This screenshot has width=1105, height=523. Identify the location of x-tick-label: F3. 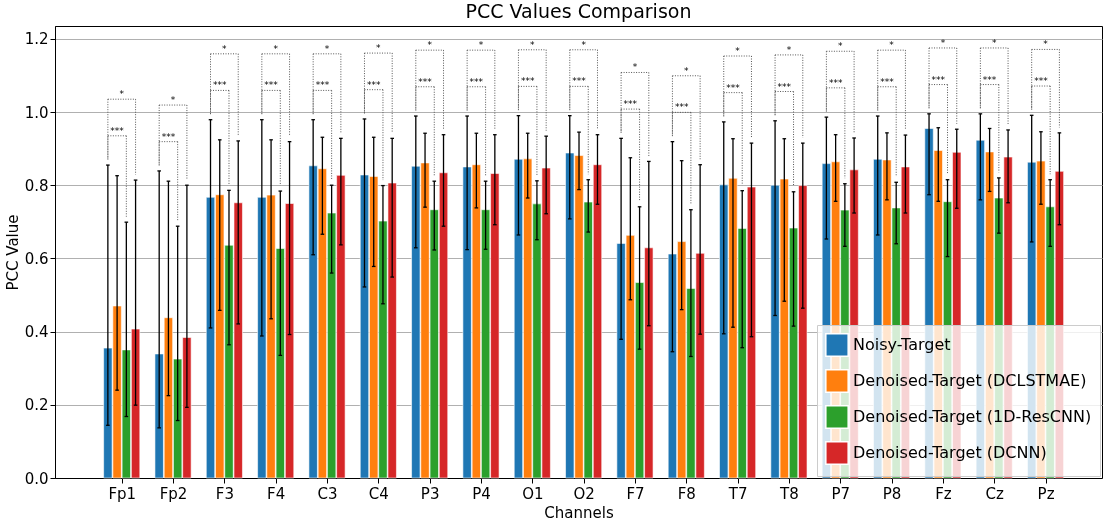
(224, 493).